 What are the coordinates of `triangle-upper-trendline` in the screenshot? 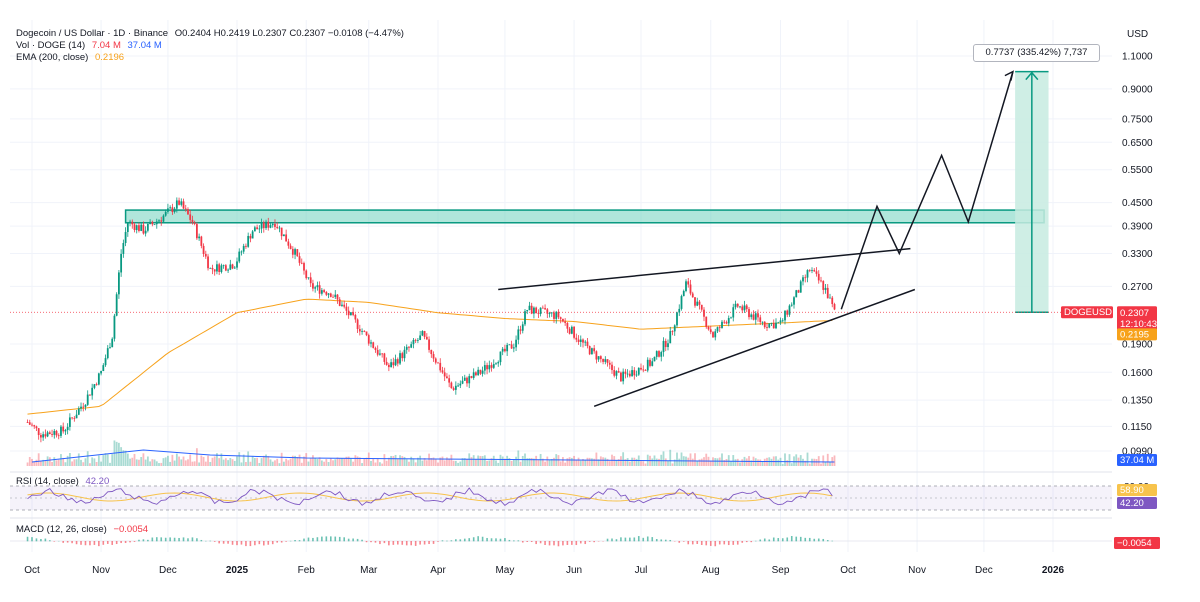 It's located at (704, 269).